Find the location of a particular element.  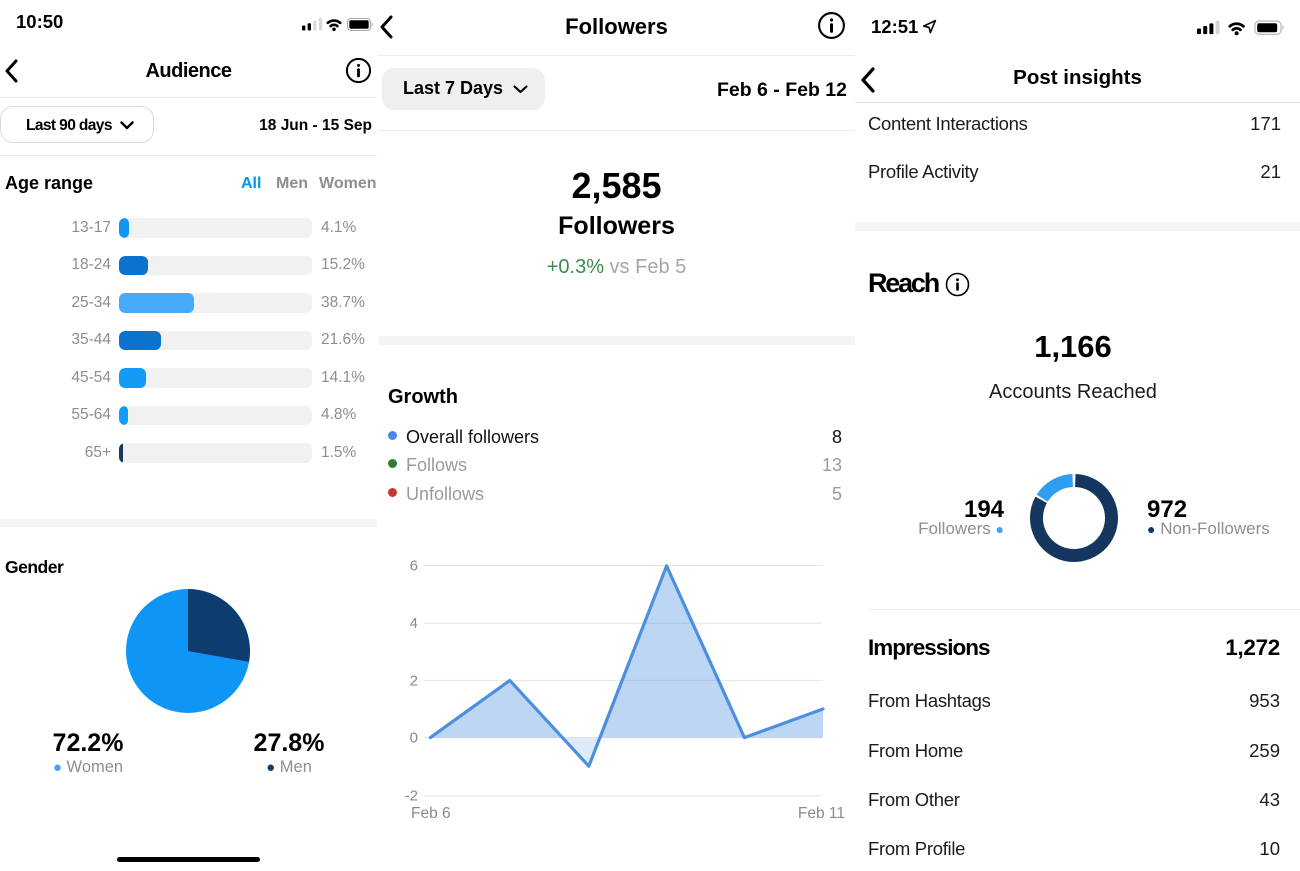

svg-text: 0 is located at coordinates (414, 738).